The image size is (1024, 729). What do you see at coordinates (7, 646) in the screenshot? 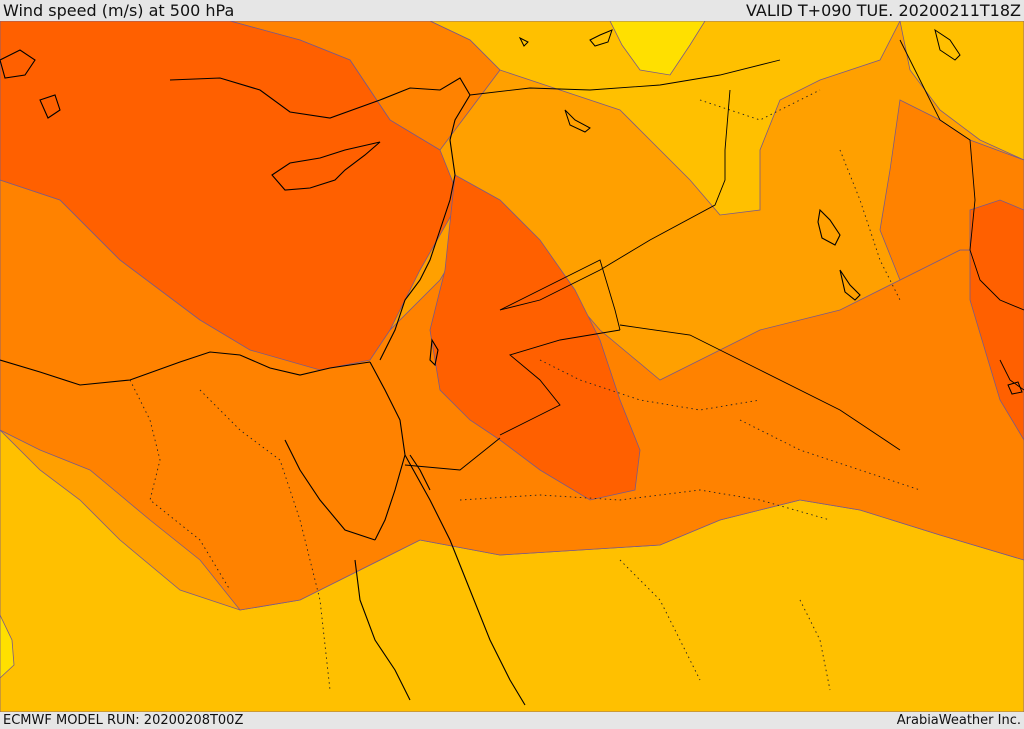
I see `band-yellow-sw` at bounding box center [7, 646].